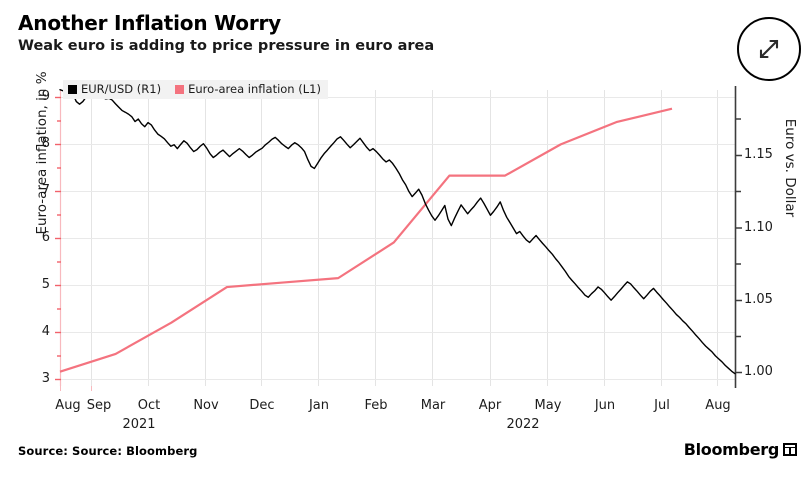  I want to click on x-tick-label: Jul, so click(662, 405).